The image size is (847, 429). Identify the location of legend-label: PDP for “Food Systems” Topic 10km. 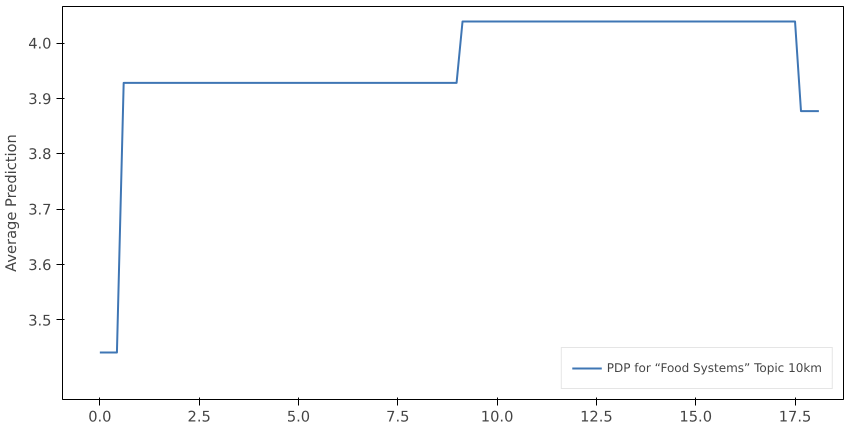
(714, 368).